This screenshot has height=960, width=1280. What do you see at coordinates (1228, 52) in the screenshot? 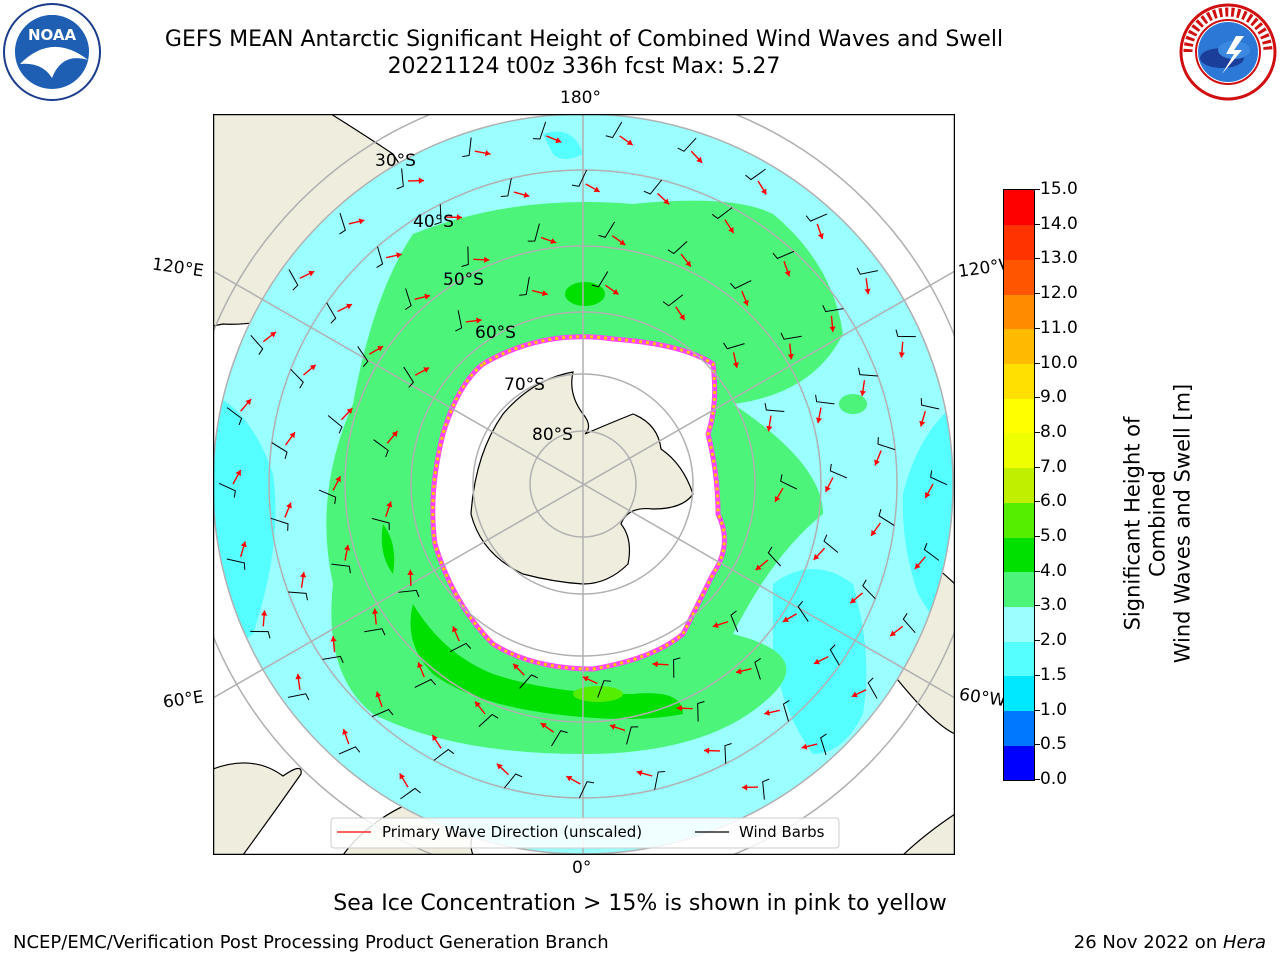
I see `nws-logo` at bounding box center [1228, 52].